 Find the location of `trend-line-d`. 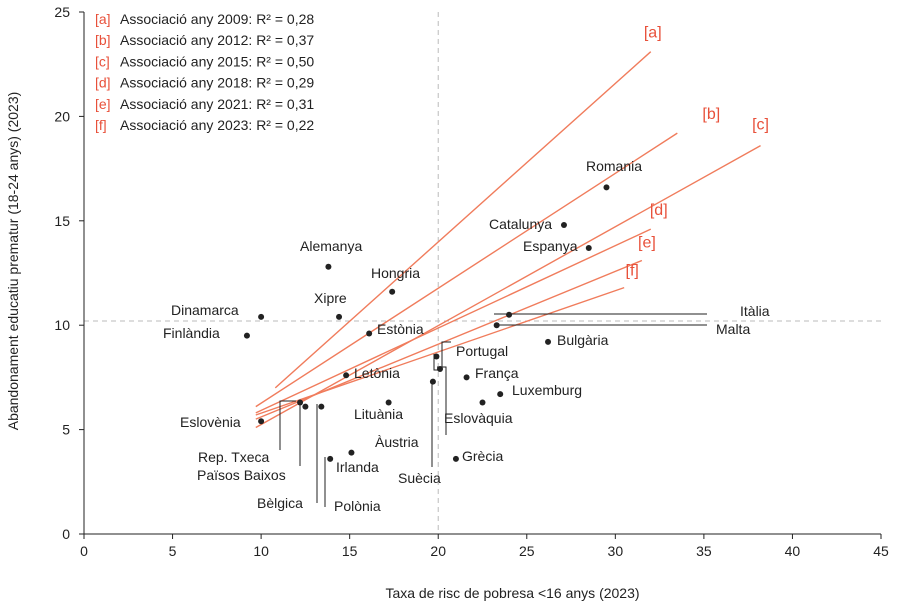

trend-line-d is located at coordinates (453, 321).